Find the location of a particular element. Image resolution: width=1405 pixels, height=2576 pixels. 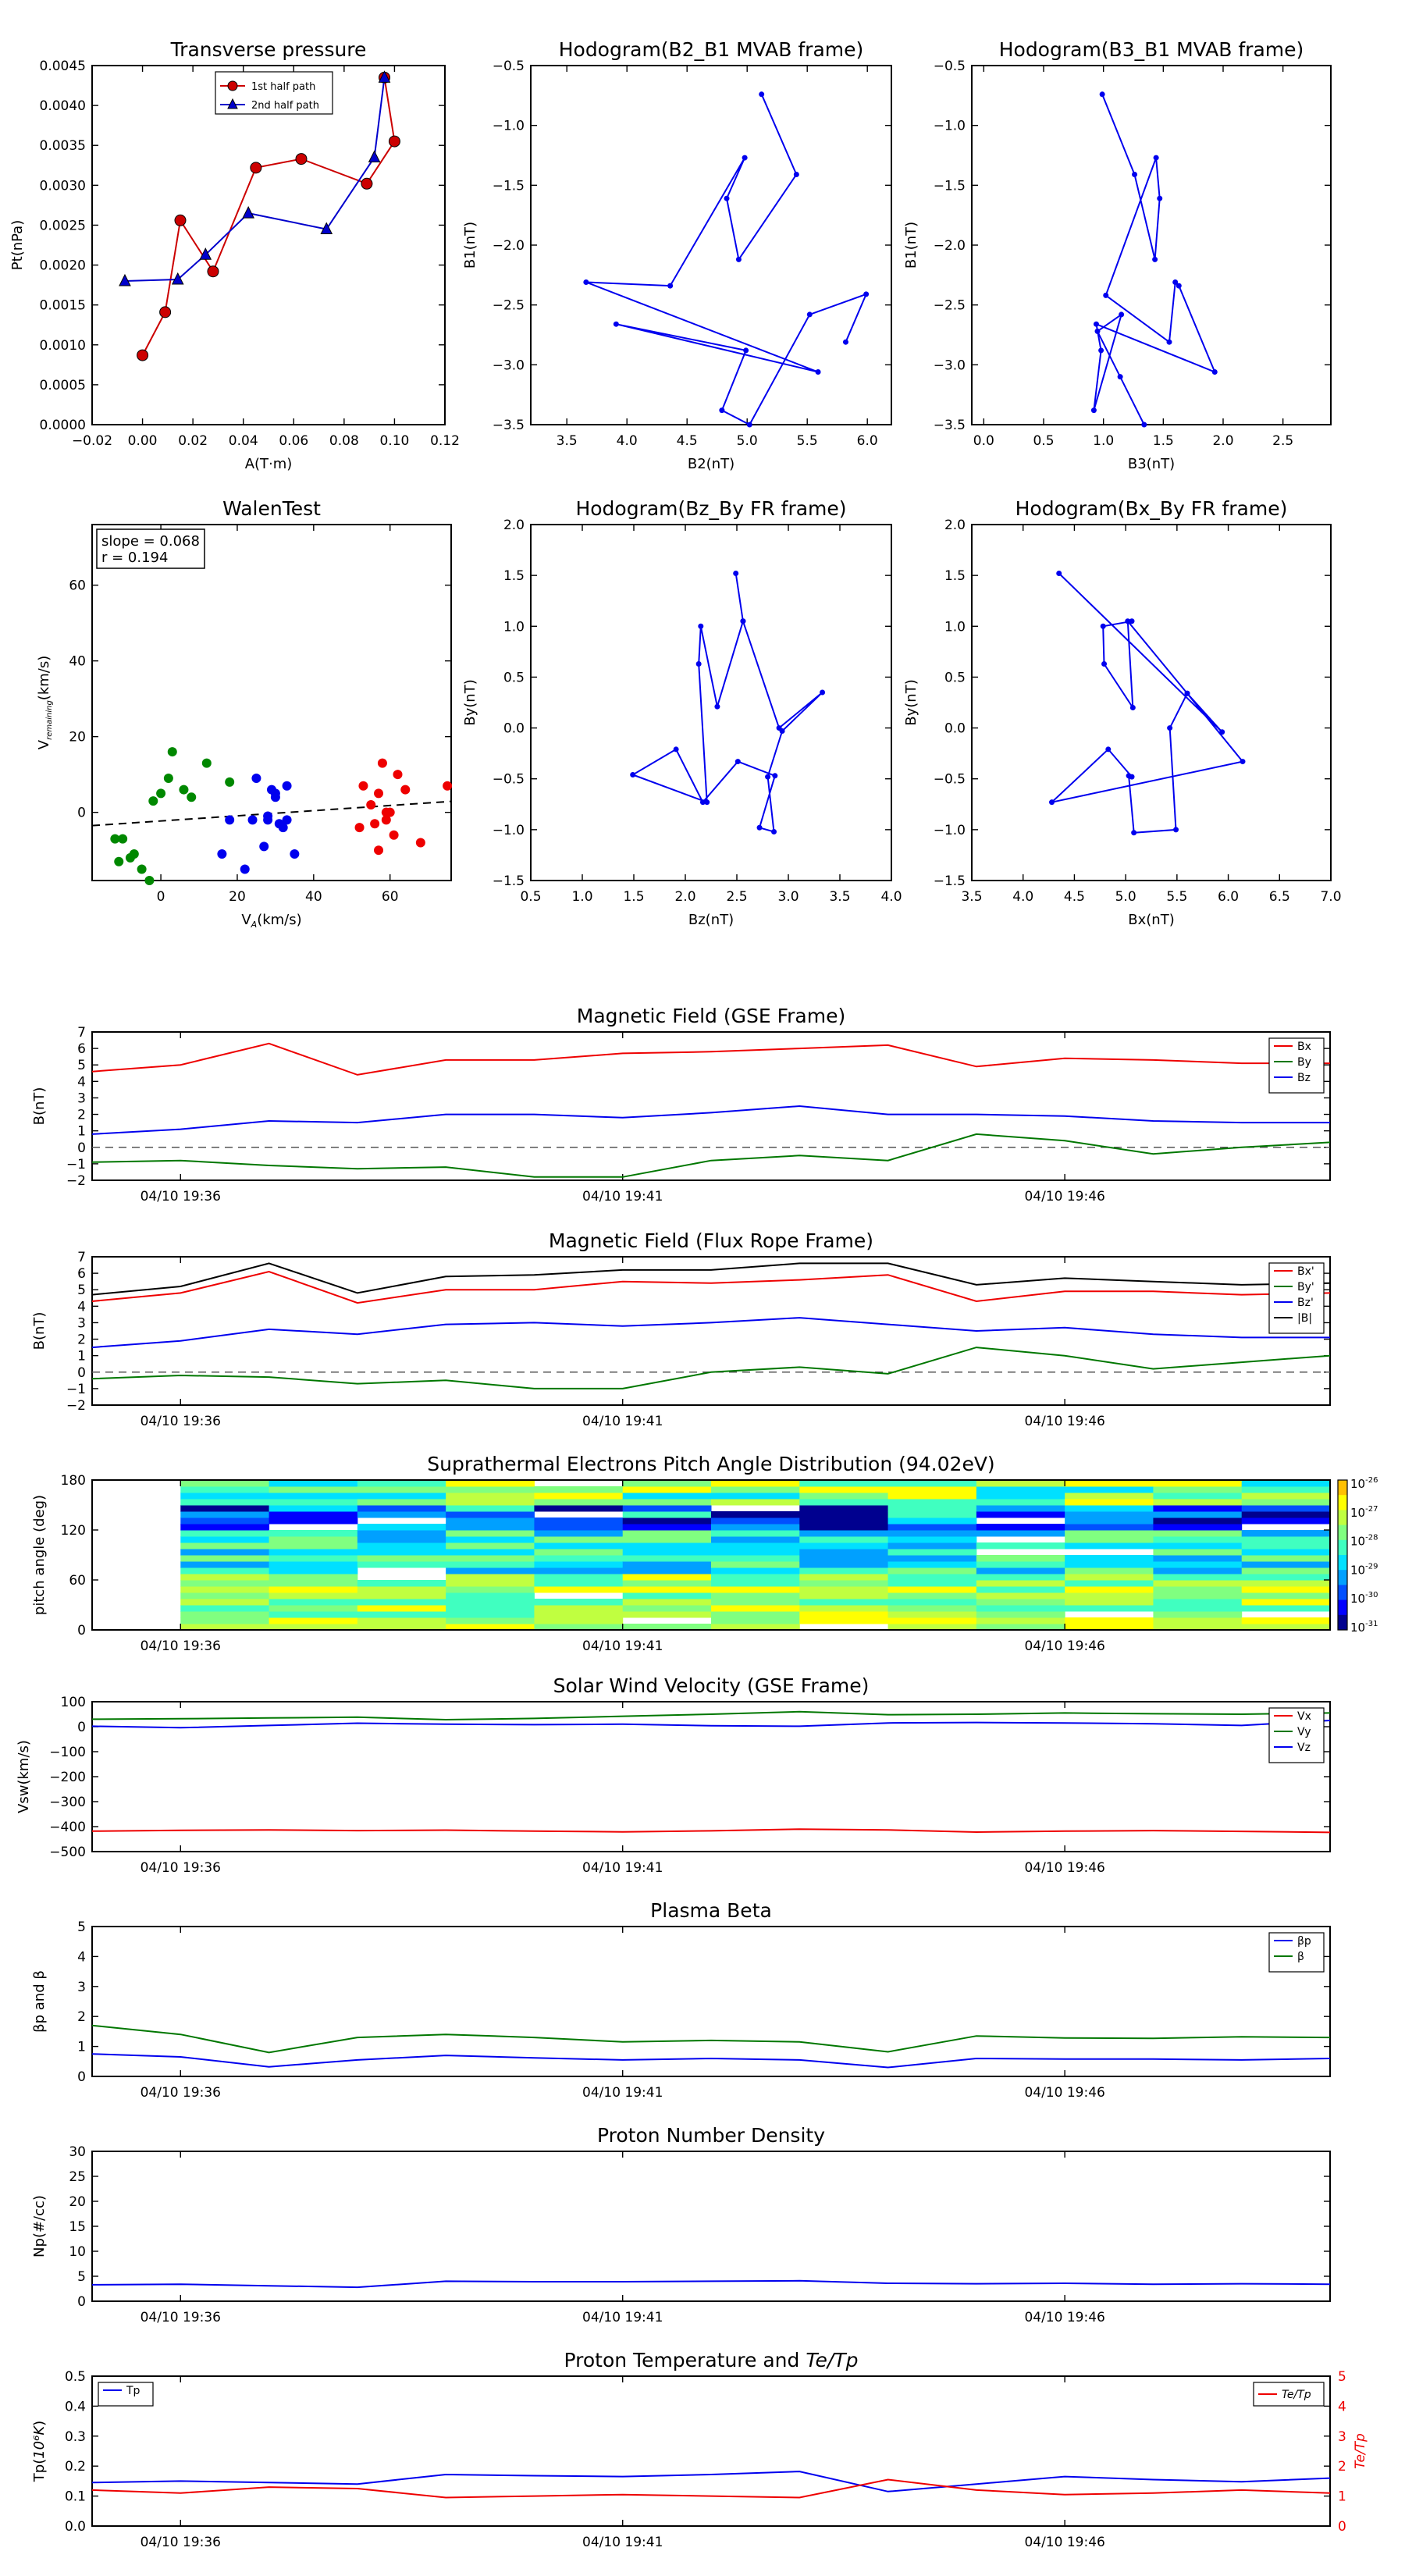

series-line-by- is located at coordinates (711, 1368).